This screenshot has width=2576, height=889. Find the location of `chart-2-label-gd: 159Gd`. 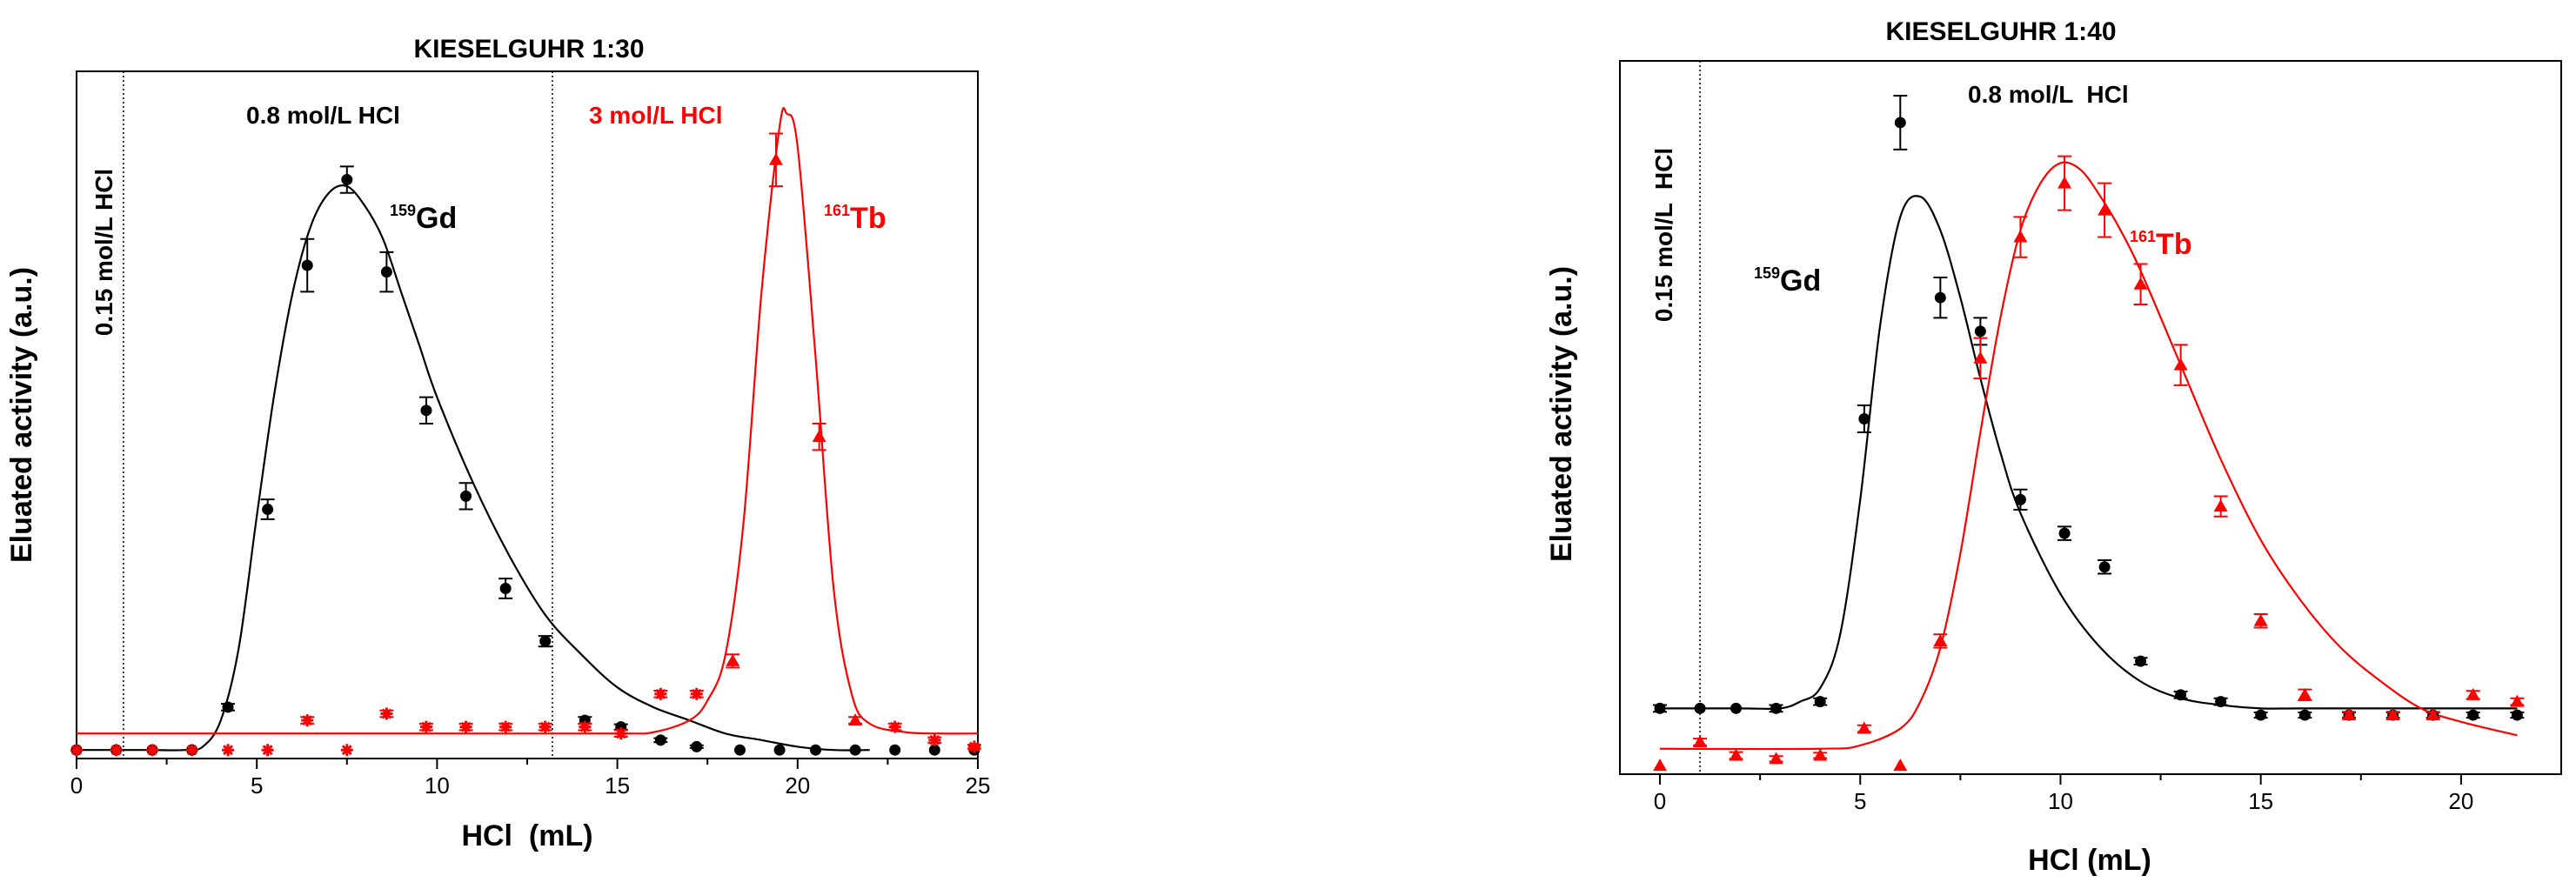

chart-2-label-gd: 159Gd is located at coordinates (1787, 280).